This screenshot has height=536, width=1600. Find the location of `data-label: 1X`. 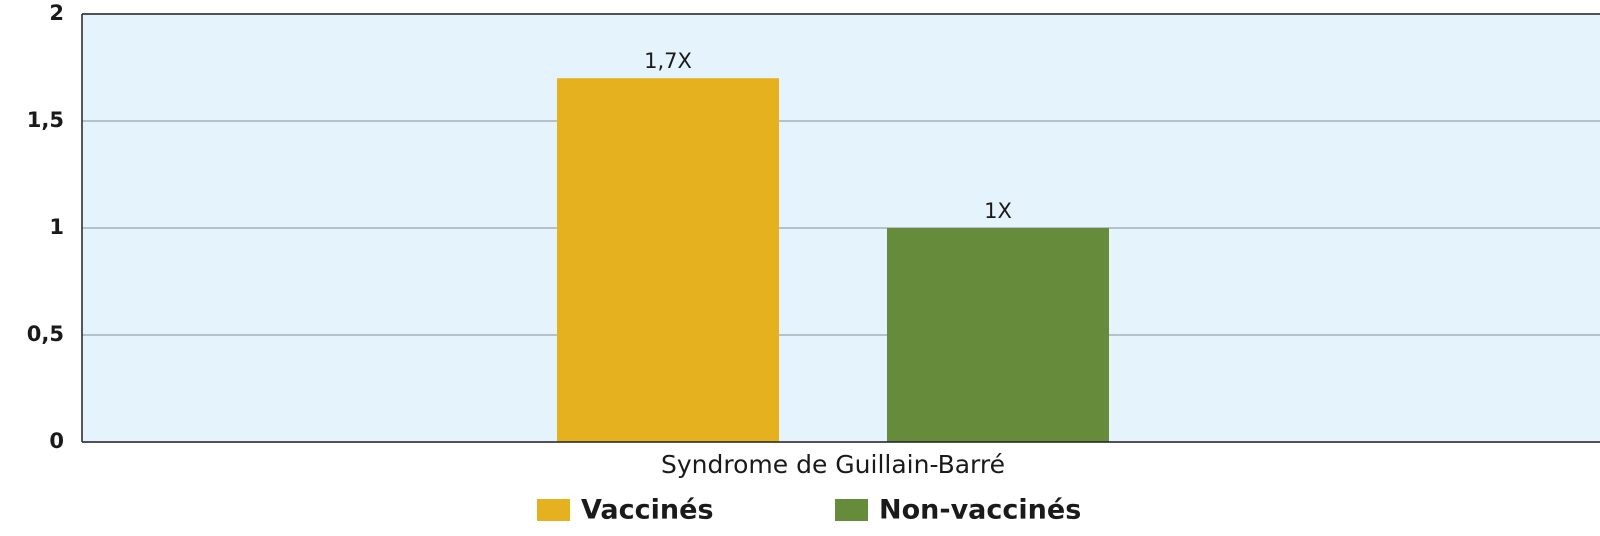

data-label: 1X is located at coordinates (998, 211).